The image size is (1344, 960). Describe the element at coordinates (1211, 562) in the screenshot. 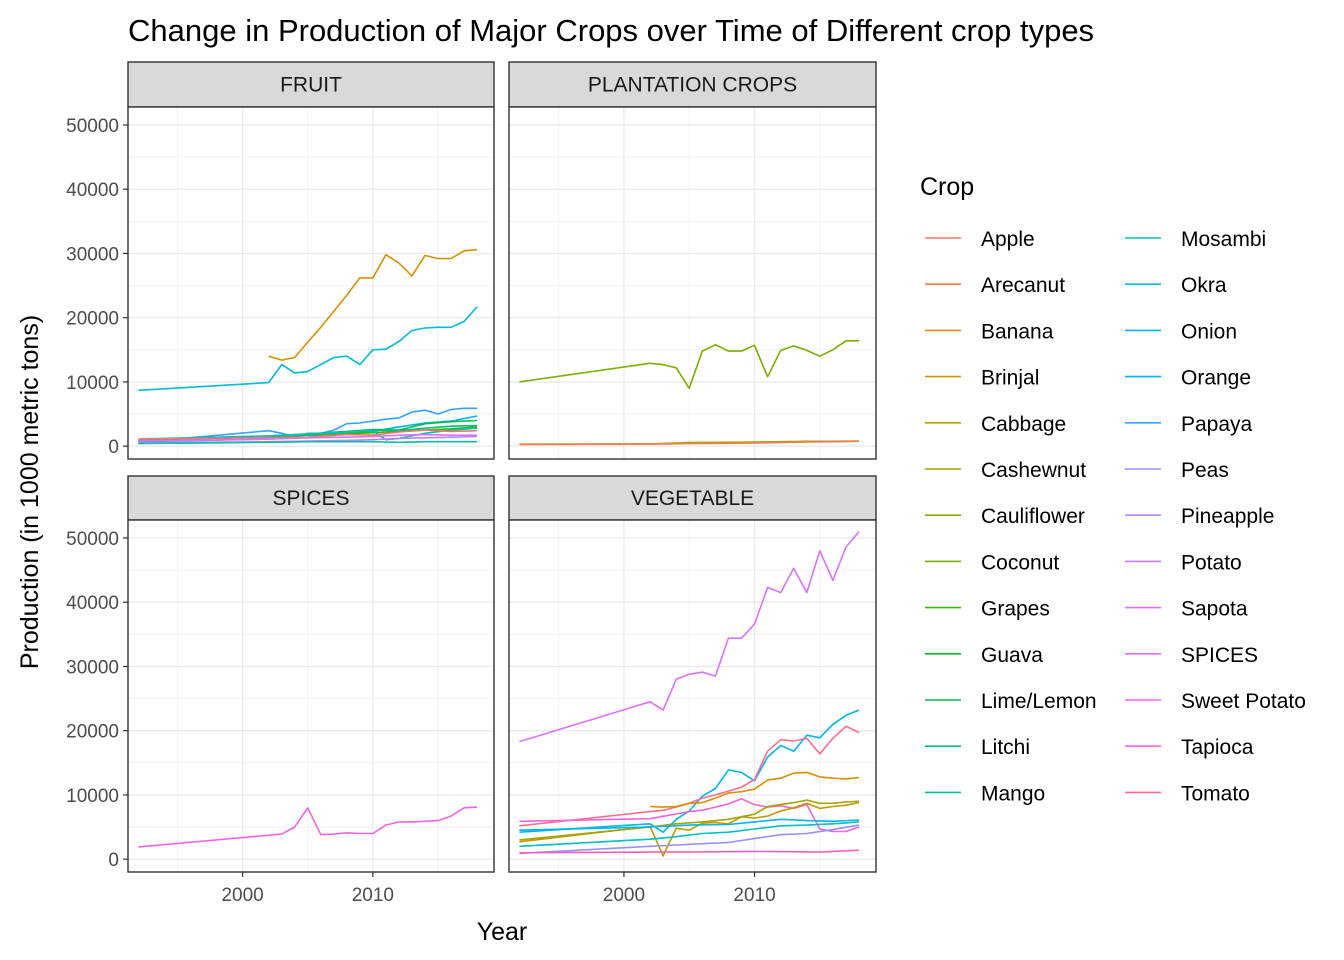

I see `legend-label: Potato` at that location.